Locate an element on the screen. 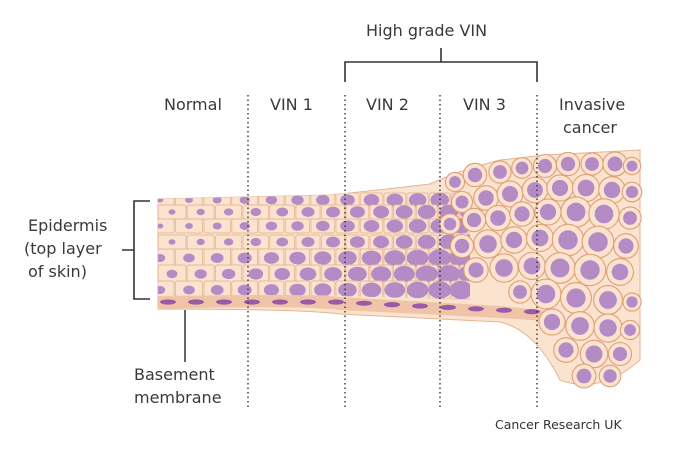 This screenshot has width=689, height=460. epidermis-cells is located at coordinates (314, 246).